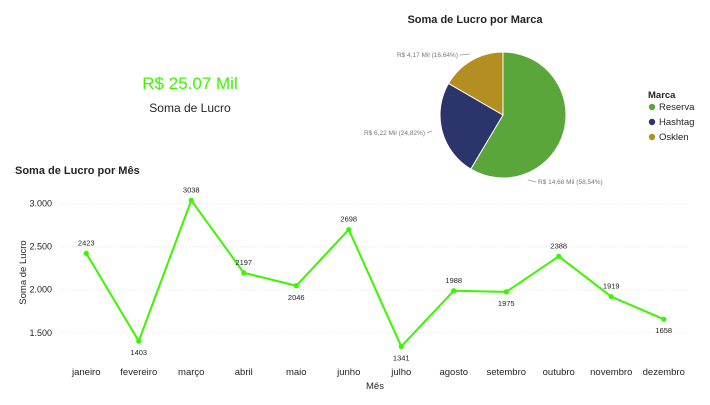 This screenshot has height=405, width=710. I want to click on y-tick-label: 2.000, so click(40, 290).